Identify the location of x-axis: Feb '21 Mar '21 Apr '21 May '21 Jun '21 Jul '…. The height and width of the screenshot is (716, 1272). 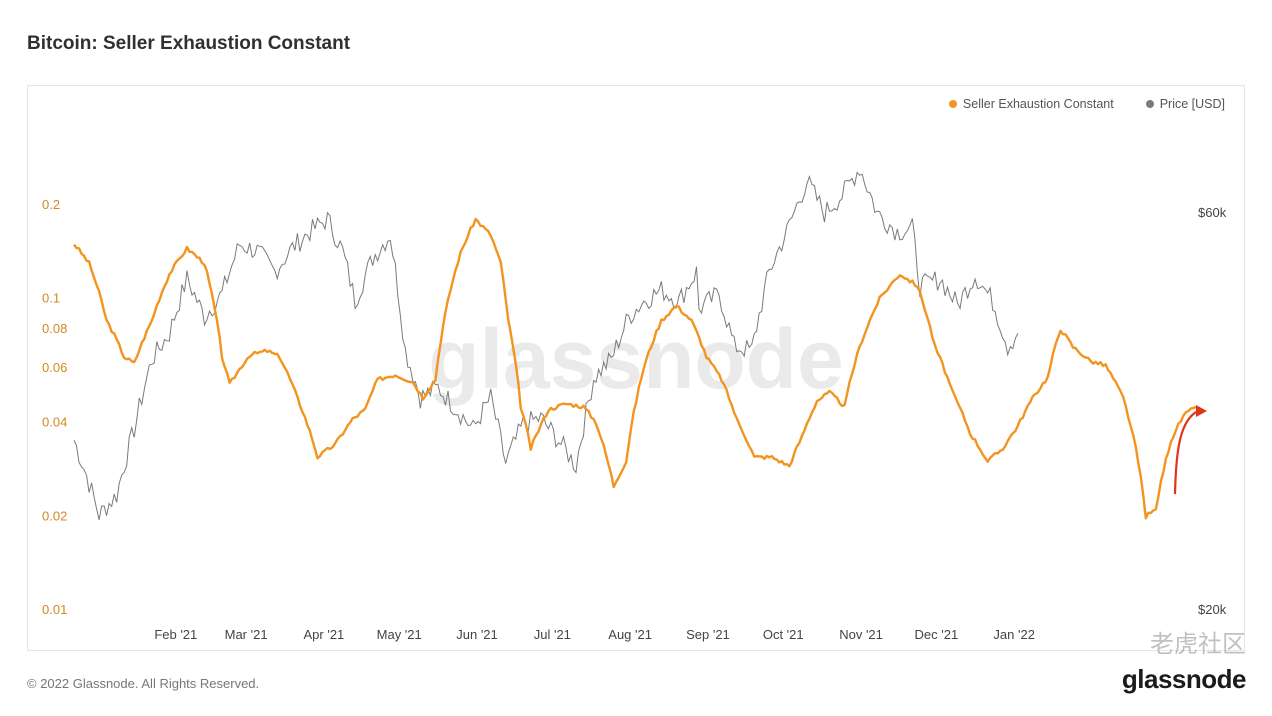
(594, 634).